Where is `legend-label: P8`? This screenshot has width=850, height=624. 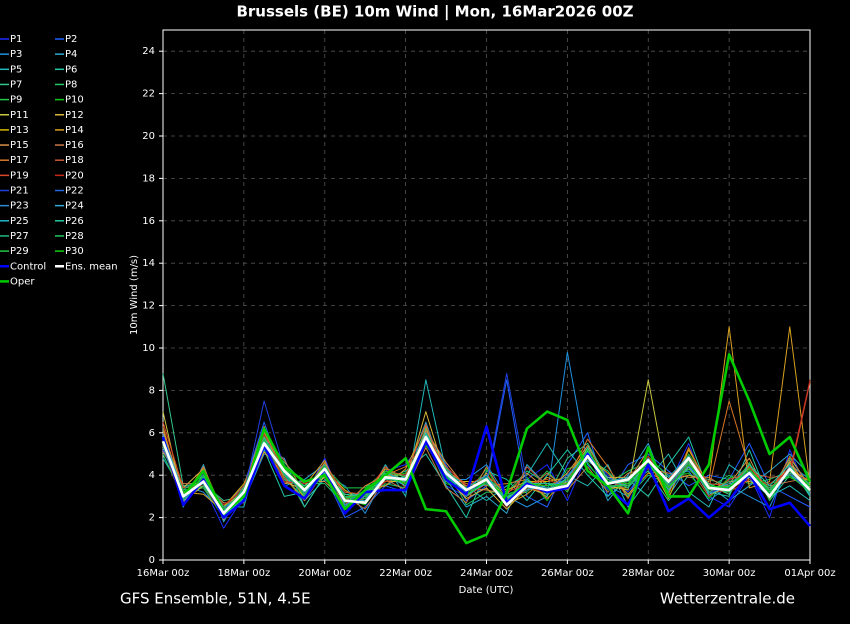
legend-label: P8 is located at coordinates (71, 84).